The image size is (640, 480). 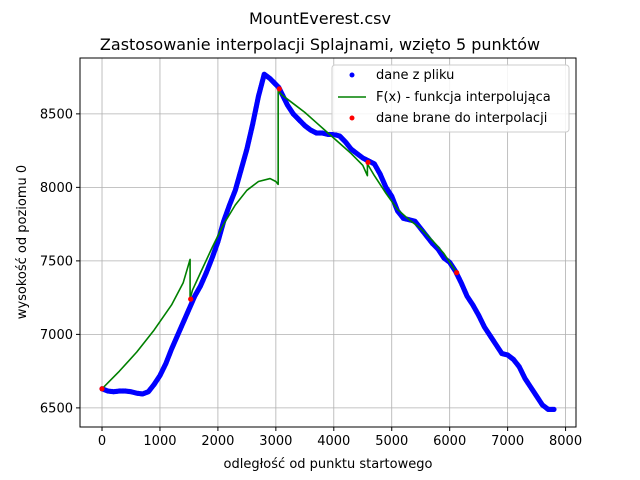 I want to click on x-tick-label: 5000, so click(x=391, y=441).